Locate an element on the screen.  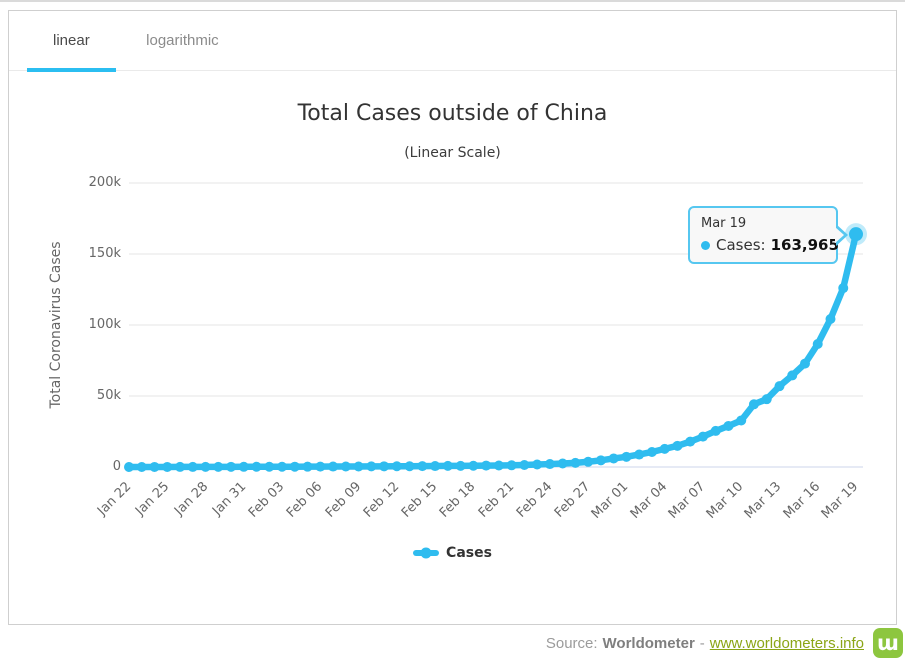
x-axis-tick-label: Mar 19 is located at coordinates (840, 500).